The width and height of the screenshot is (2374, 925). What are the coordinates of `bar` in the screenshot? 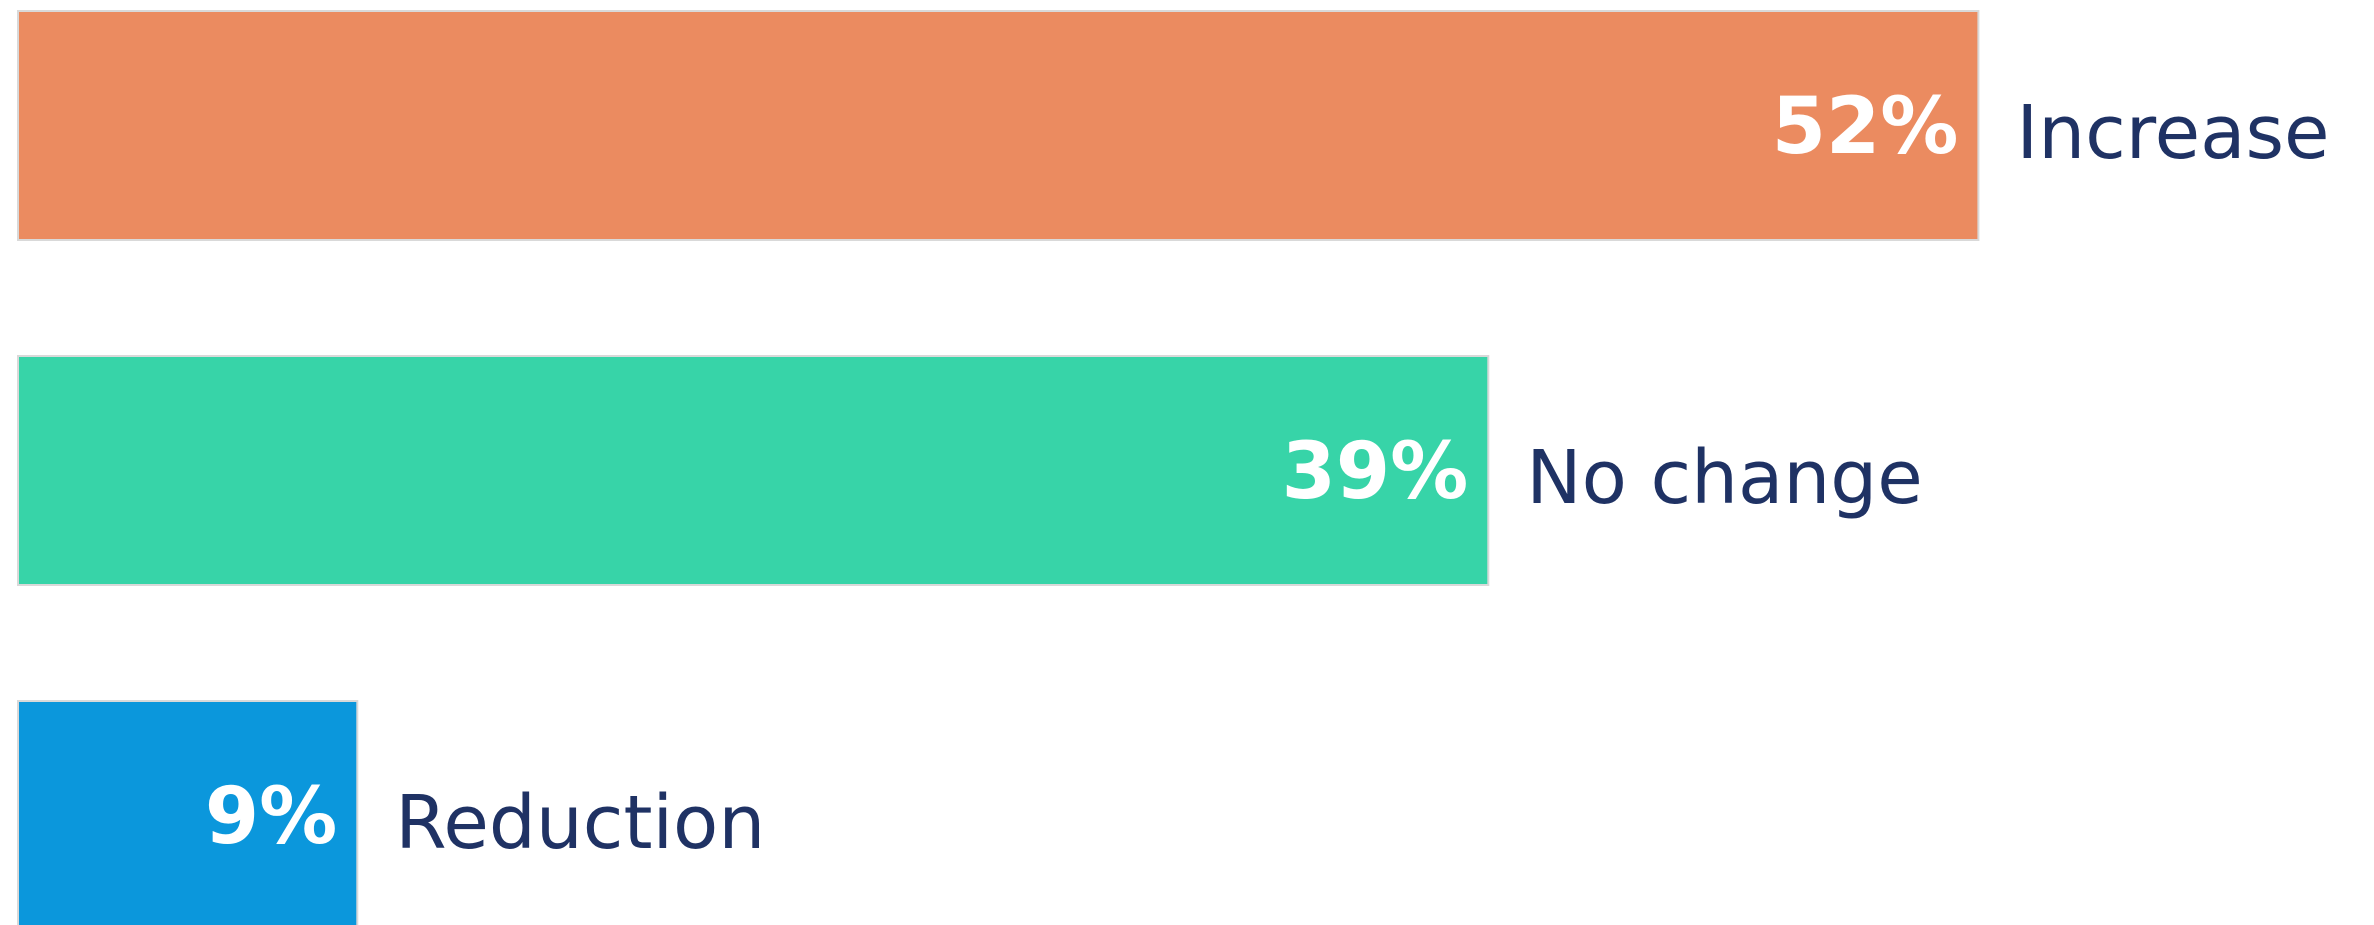 It's located at (188, 812).